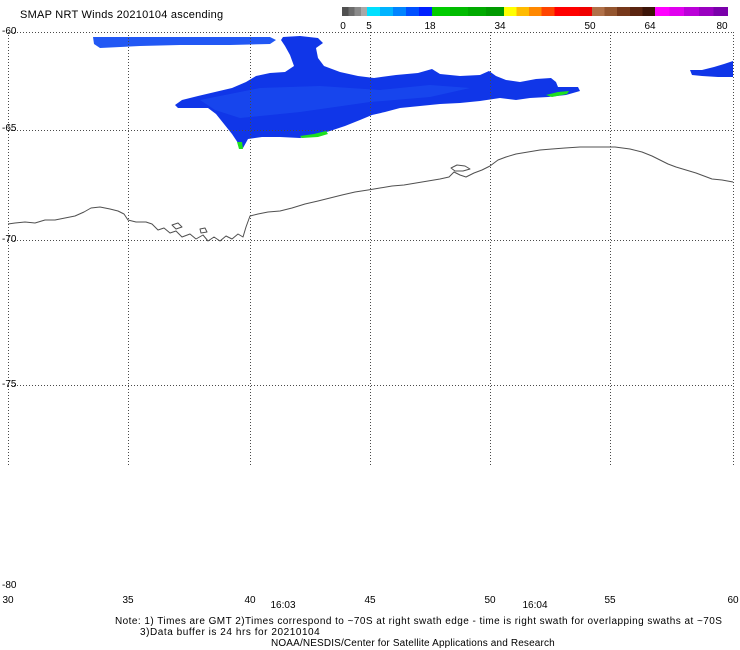 The image size is (740, 650). What do you see at coordinates (230, 632) in the screenshot?
I see `footnote-buffer: 3)Data buffer is 24 hrs for 20210104` at bounding box center [230, 632].